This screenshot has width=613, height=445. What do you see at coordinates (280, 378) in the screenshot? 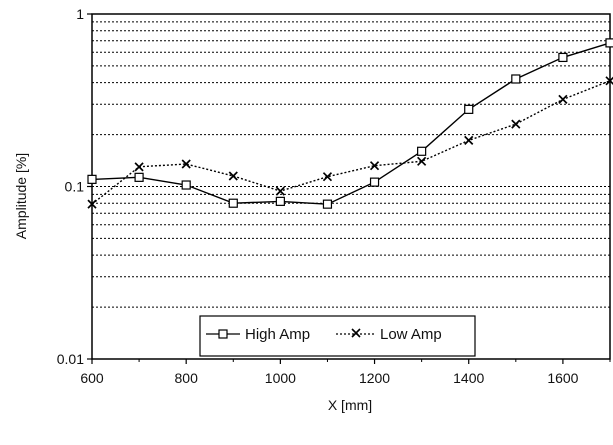
I see `x-tick-label: 1000` at bounding box center [280, 378].